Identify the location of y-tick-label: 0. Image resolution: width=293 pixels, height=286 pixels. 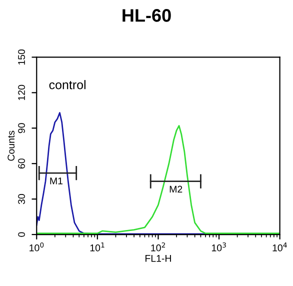
(21, 234).